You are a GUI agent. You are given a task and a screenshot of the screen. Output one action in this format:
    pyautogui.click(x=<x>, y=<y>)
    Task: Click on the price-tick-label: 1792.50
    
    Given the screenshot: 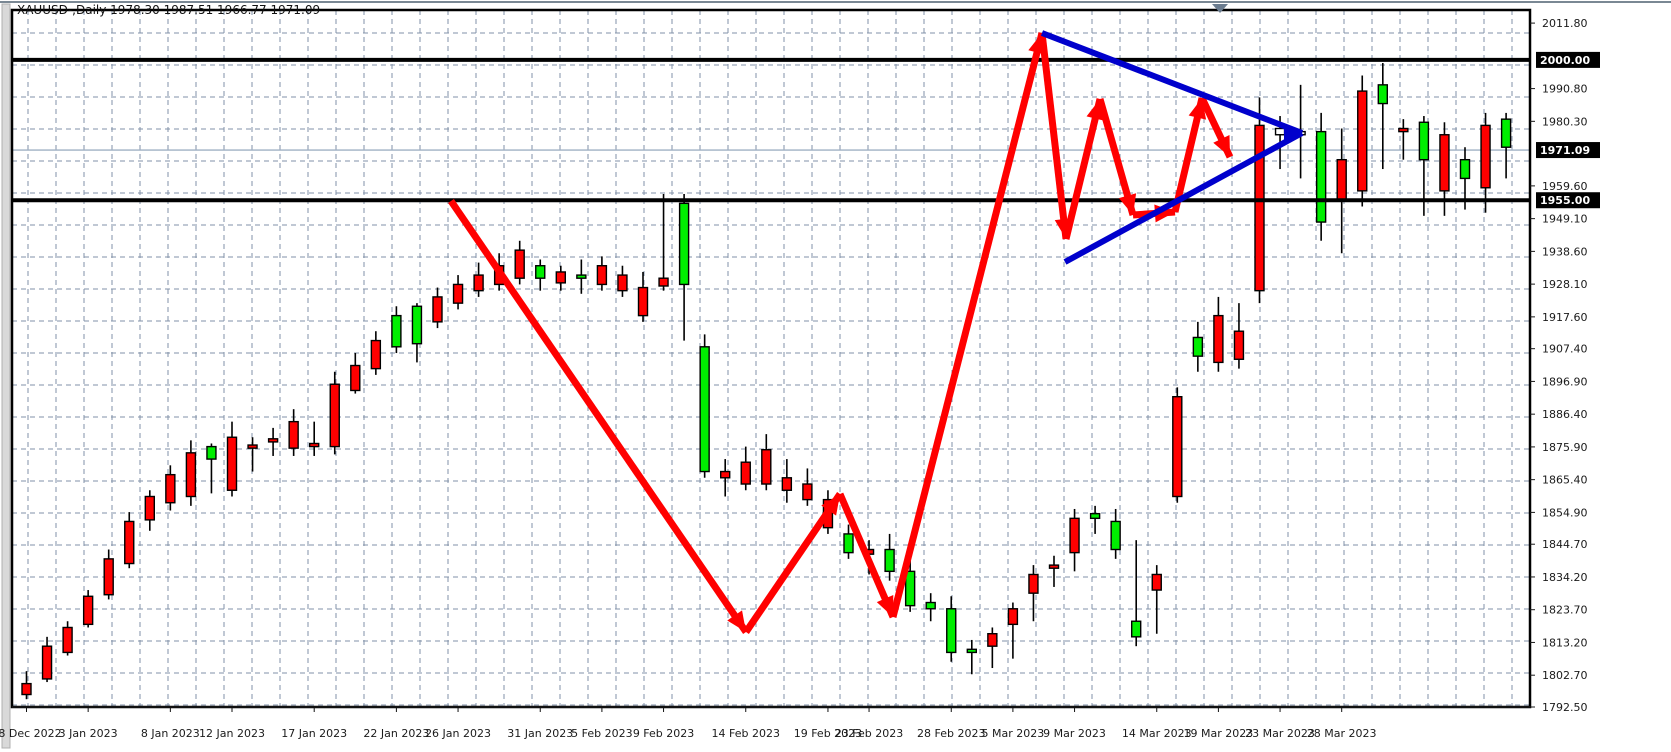 What is the action you would take?
    pyautogui.click(x=1565, y=707)
    